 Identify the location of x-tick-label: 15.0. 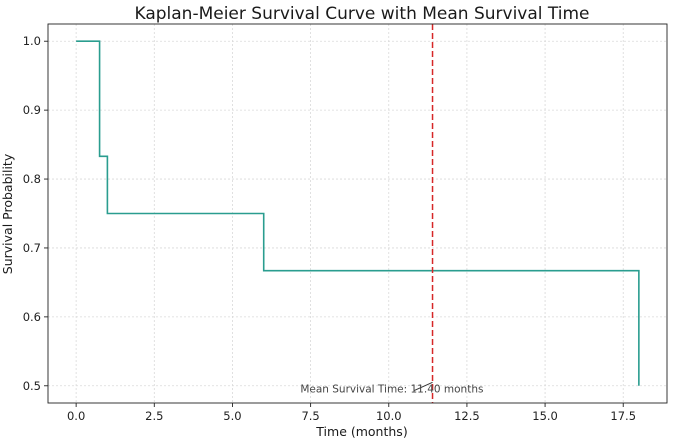
(545, 416).